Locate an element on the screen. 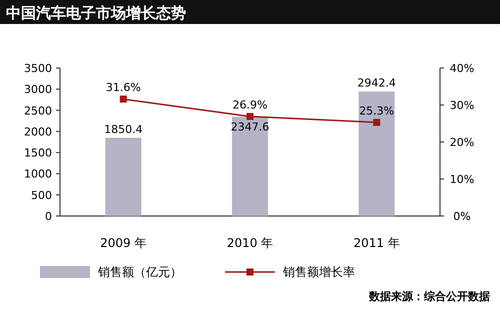 The width and height of the screenshot is (500, 315). x-tick-label: 2010 年 is located at coordinates (250, 243).